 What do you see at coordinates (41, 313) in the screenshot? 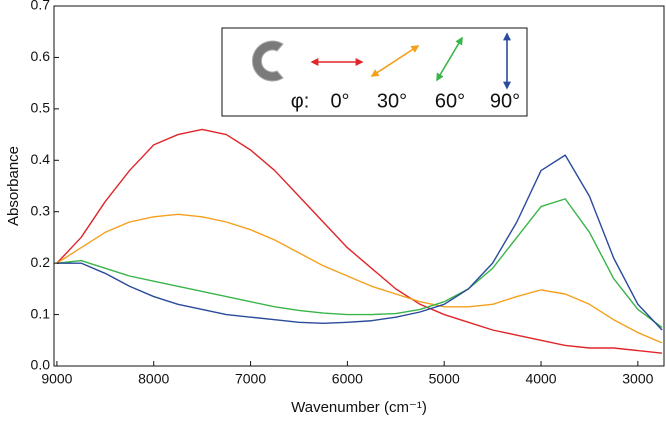
I see `y-tick-label: 0.1` at bounding box center [41, 313].